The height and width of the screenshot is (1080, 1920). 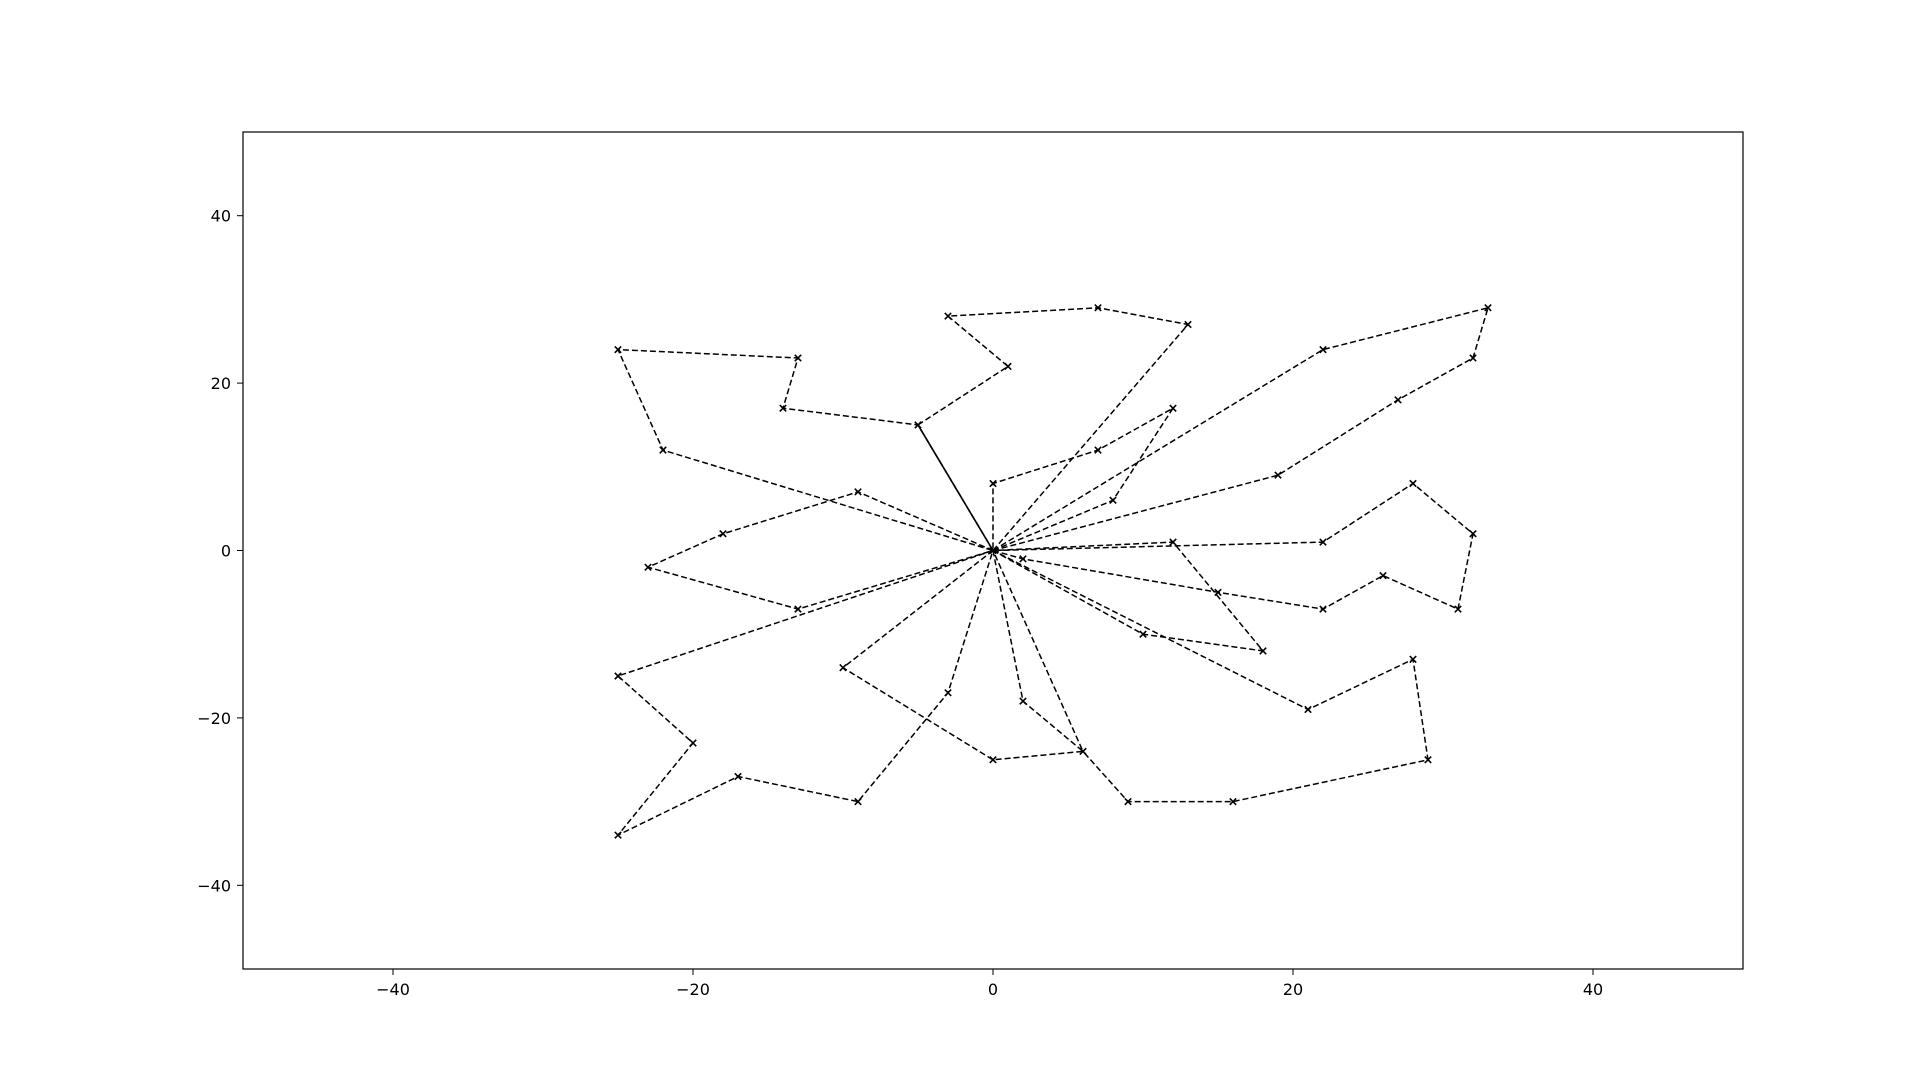 What do you see at coordinates (221, 216) in the screenshot?
I see `y-tick-label: 40` at bounding box center [221, 216].